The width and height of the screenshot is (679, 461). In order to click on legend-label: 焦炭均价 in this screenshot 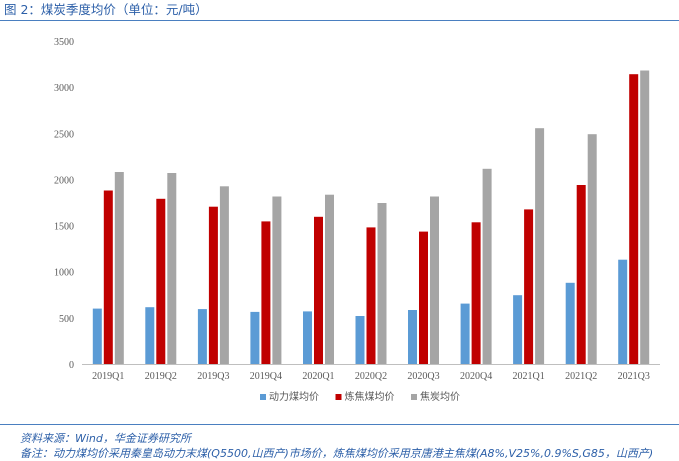, I will do `click(440, 396)`.